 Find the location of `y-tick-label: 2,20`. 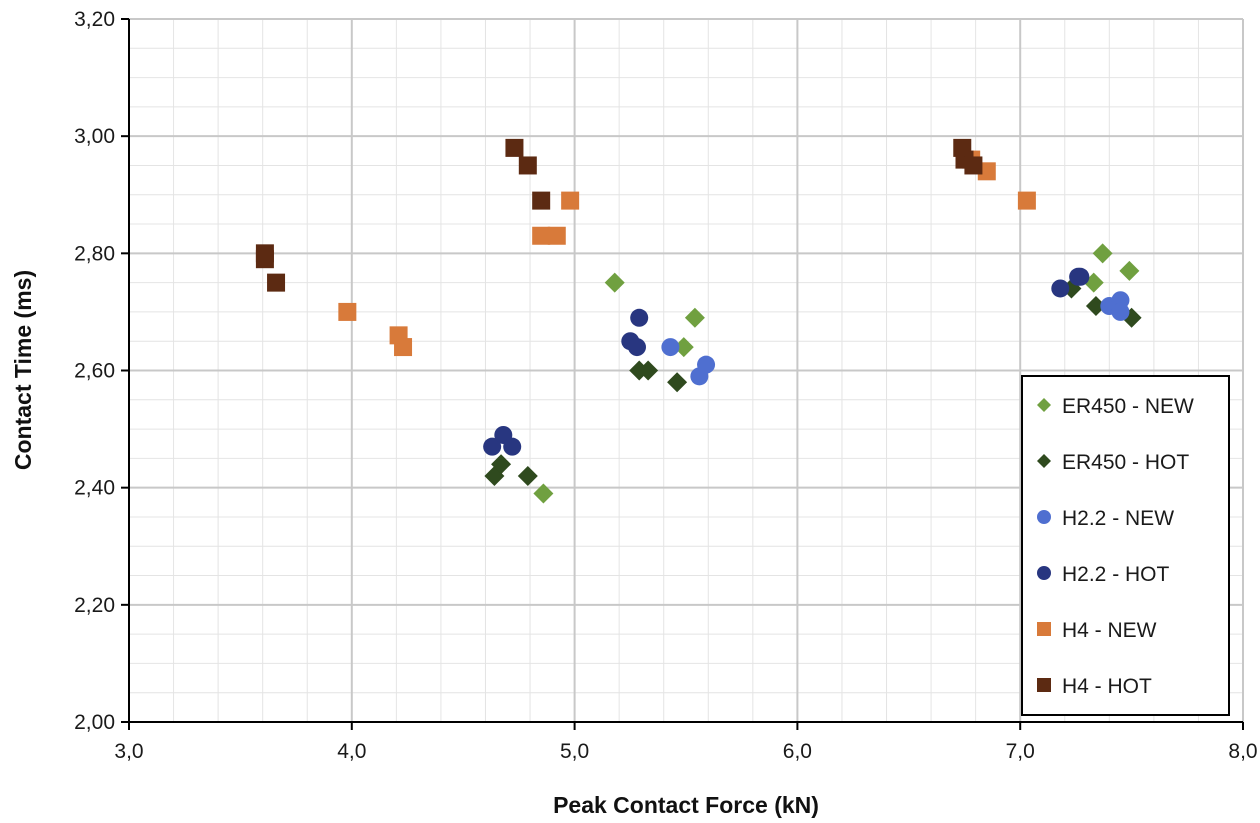

y-tick-label: 2,20 is located at coordinates (94, 605).